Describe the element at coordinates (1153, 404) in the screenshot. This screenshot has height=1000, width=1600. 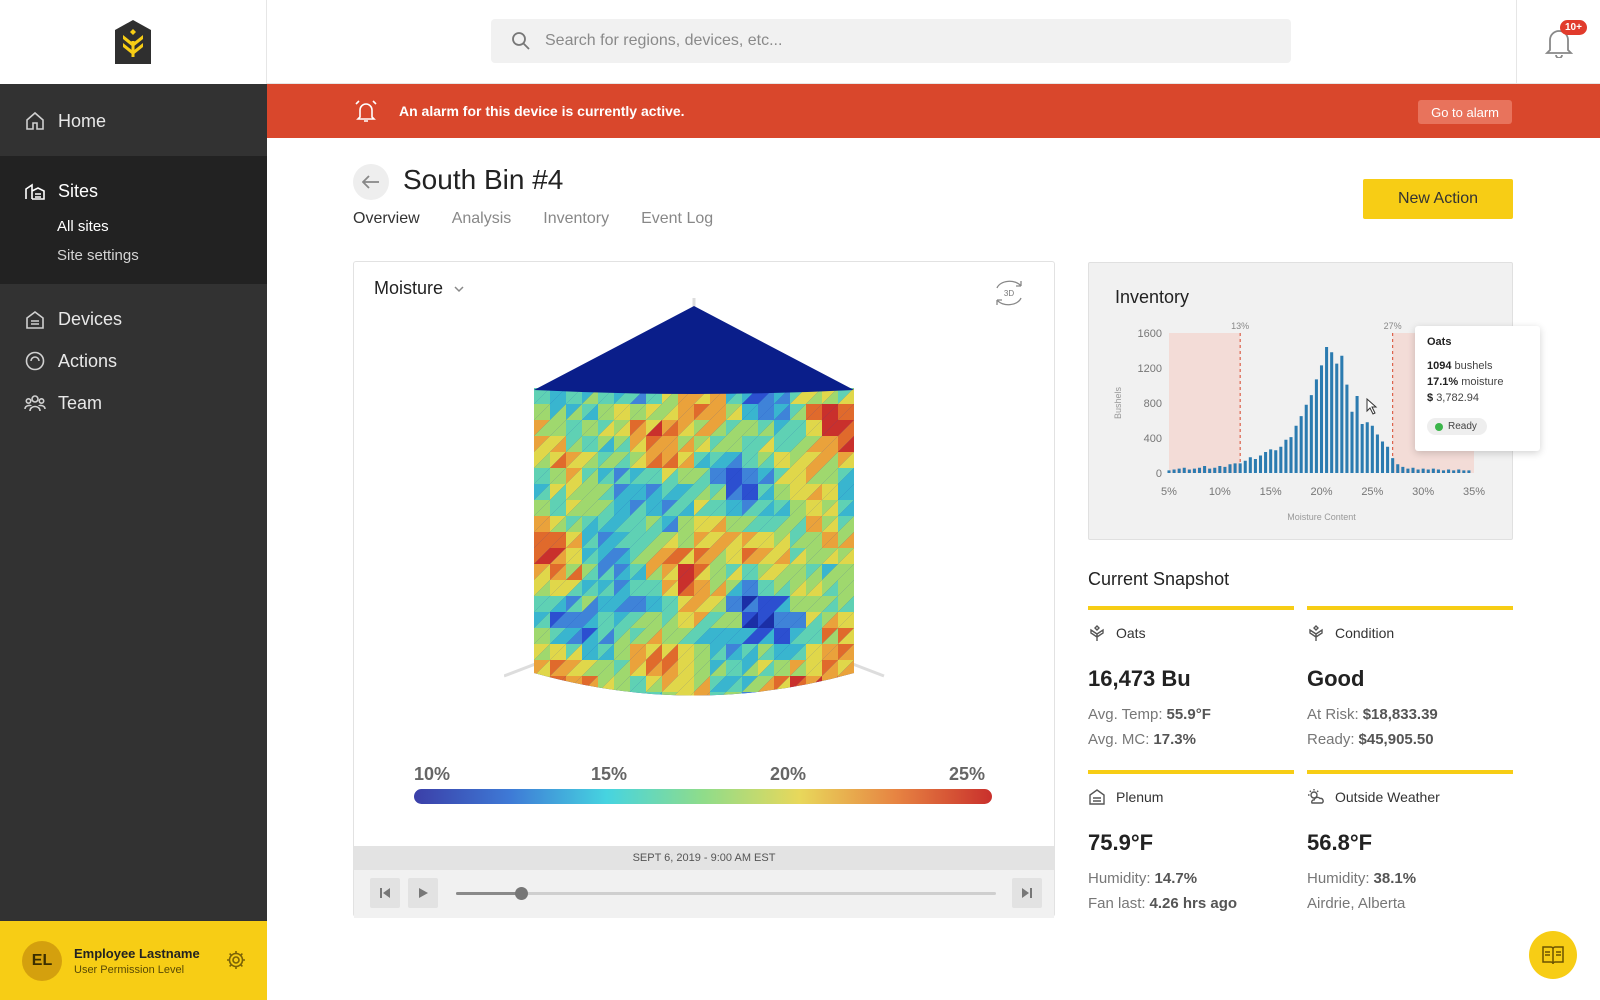
I see `y-tick-label: 800` at that location.